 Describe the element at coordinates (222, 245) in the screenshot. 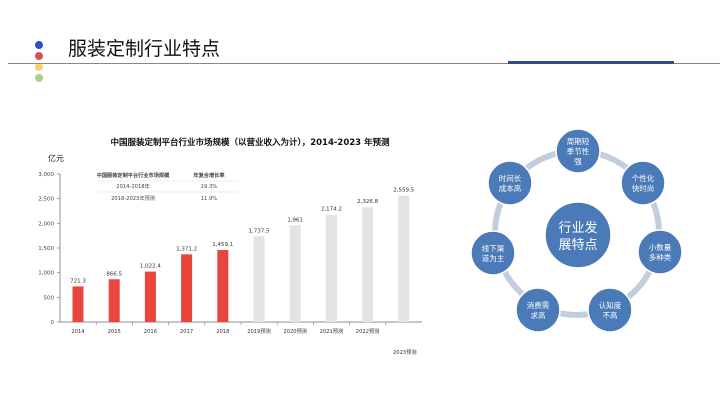

I see `bar-value-label: 1,459.1` at that location.